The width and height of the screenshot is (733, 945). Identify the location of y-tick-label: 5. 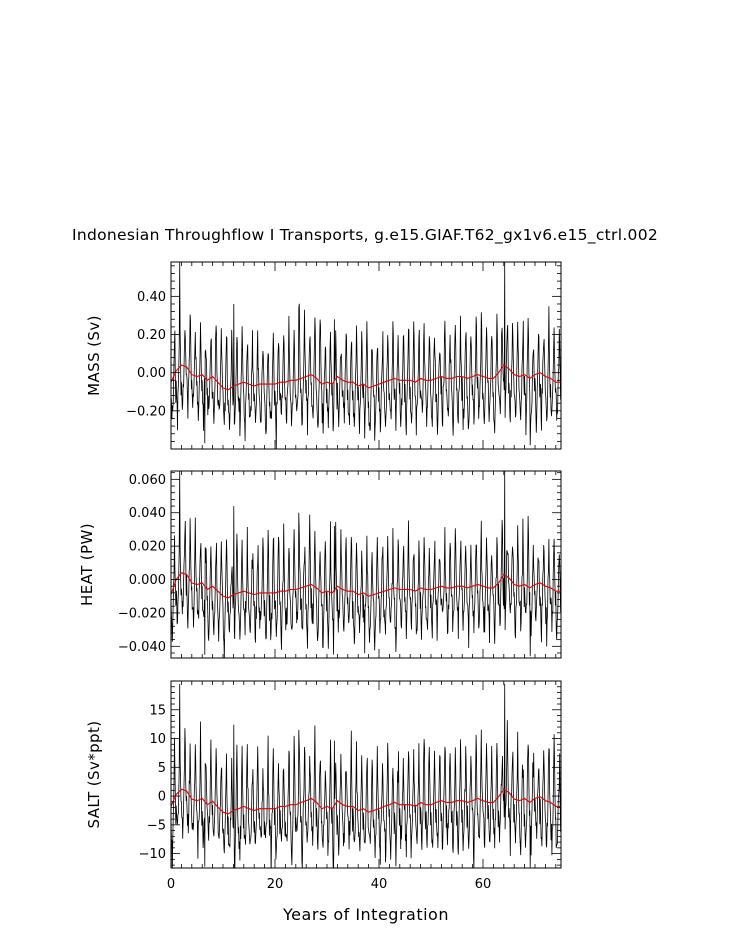
(162, 768).